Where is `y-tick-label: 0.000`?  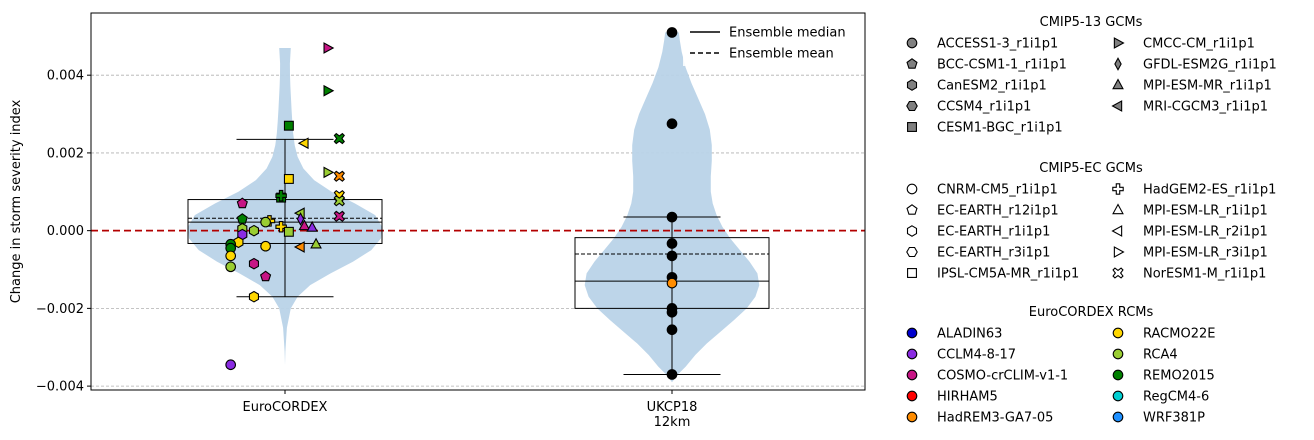
y-tick-label: 0.000 is located at coordinates (65, 231).